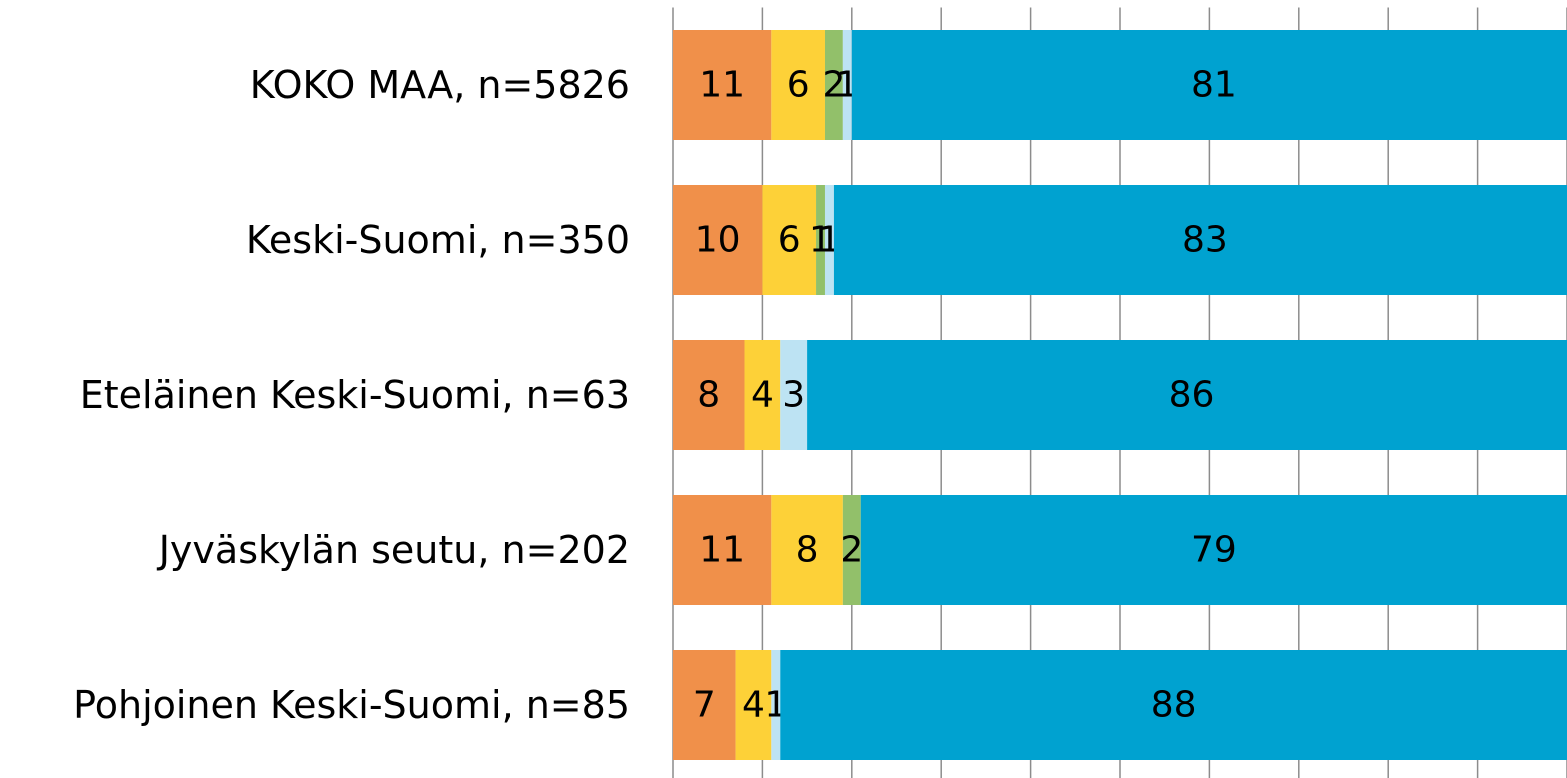 This screenshot has height=778, width=1567. Describe the element at coordinates (438, 240) in the screenshot. I see `category-label: Keski-Suomi, n=350` at that location.